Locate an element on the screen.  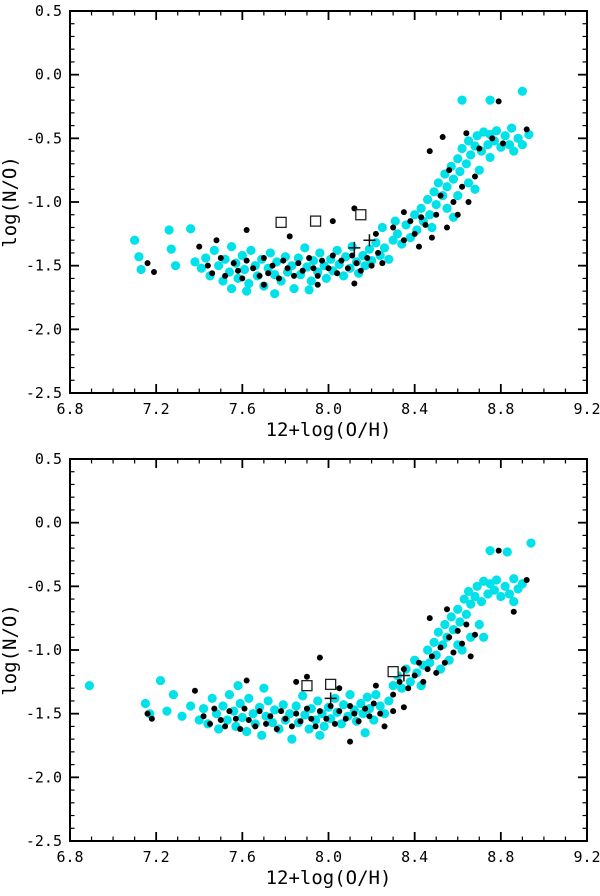
x-tick-label: 7.6 is located at coordinates (242, 857).